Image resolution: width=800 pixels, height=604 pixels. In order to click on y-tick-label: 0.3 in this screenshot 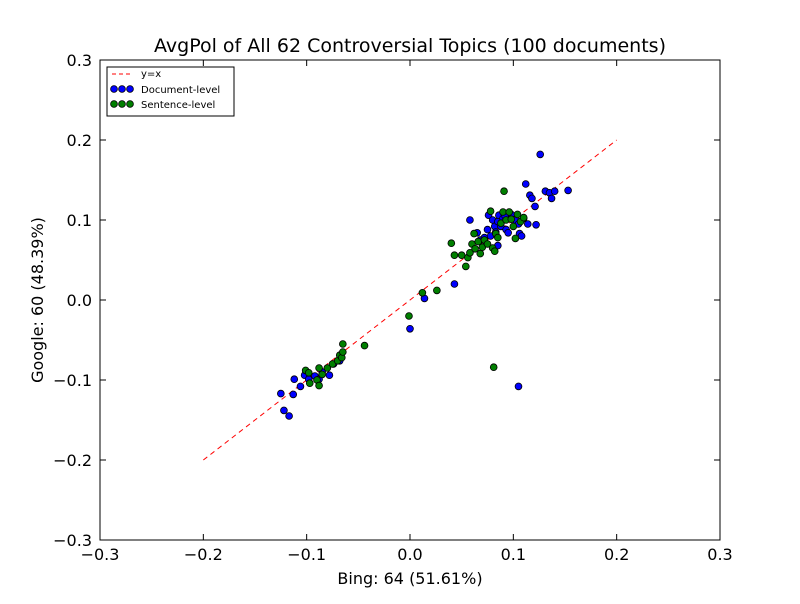, I will do `click(79, 60)`.